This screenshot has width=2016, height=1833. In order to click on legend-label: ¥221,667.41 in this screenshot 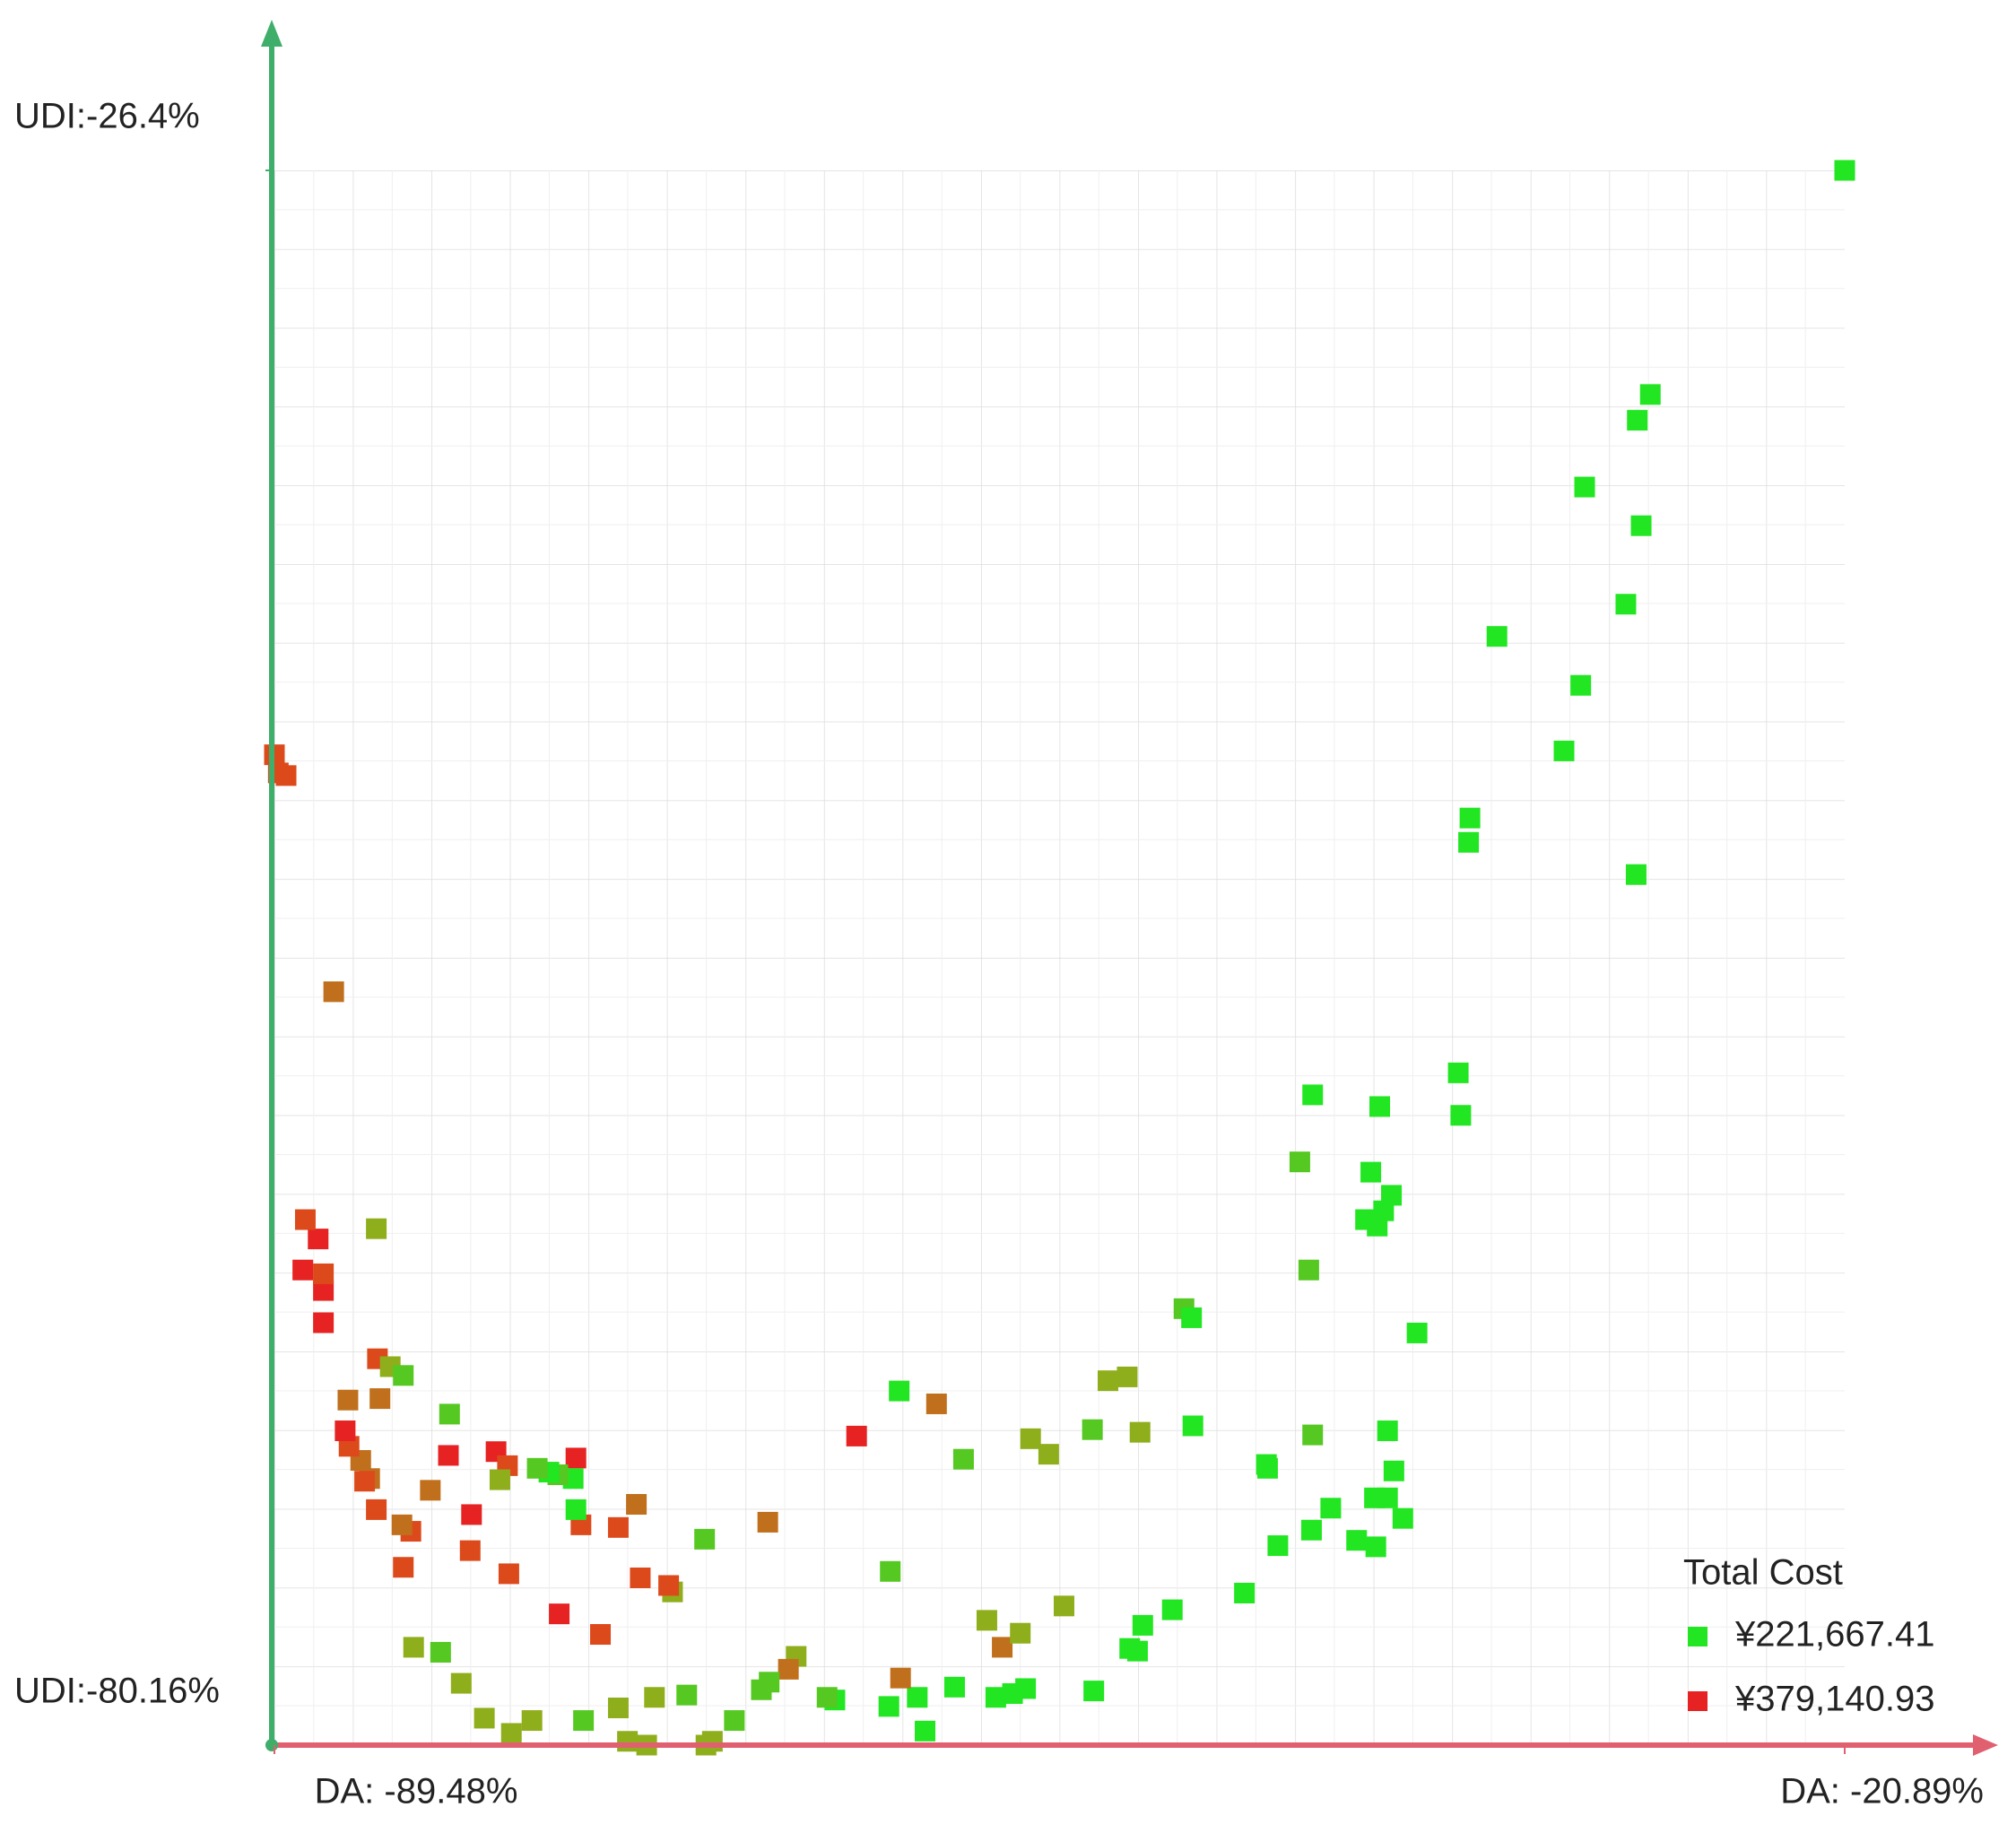, I will do `click(1834, 1635)`.